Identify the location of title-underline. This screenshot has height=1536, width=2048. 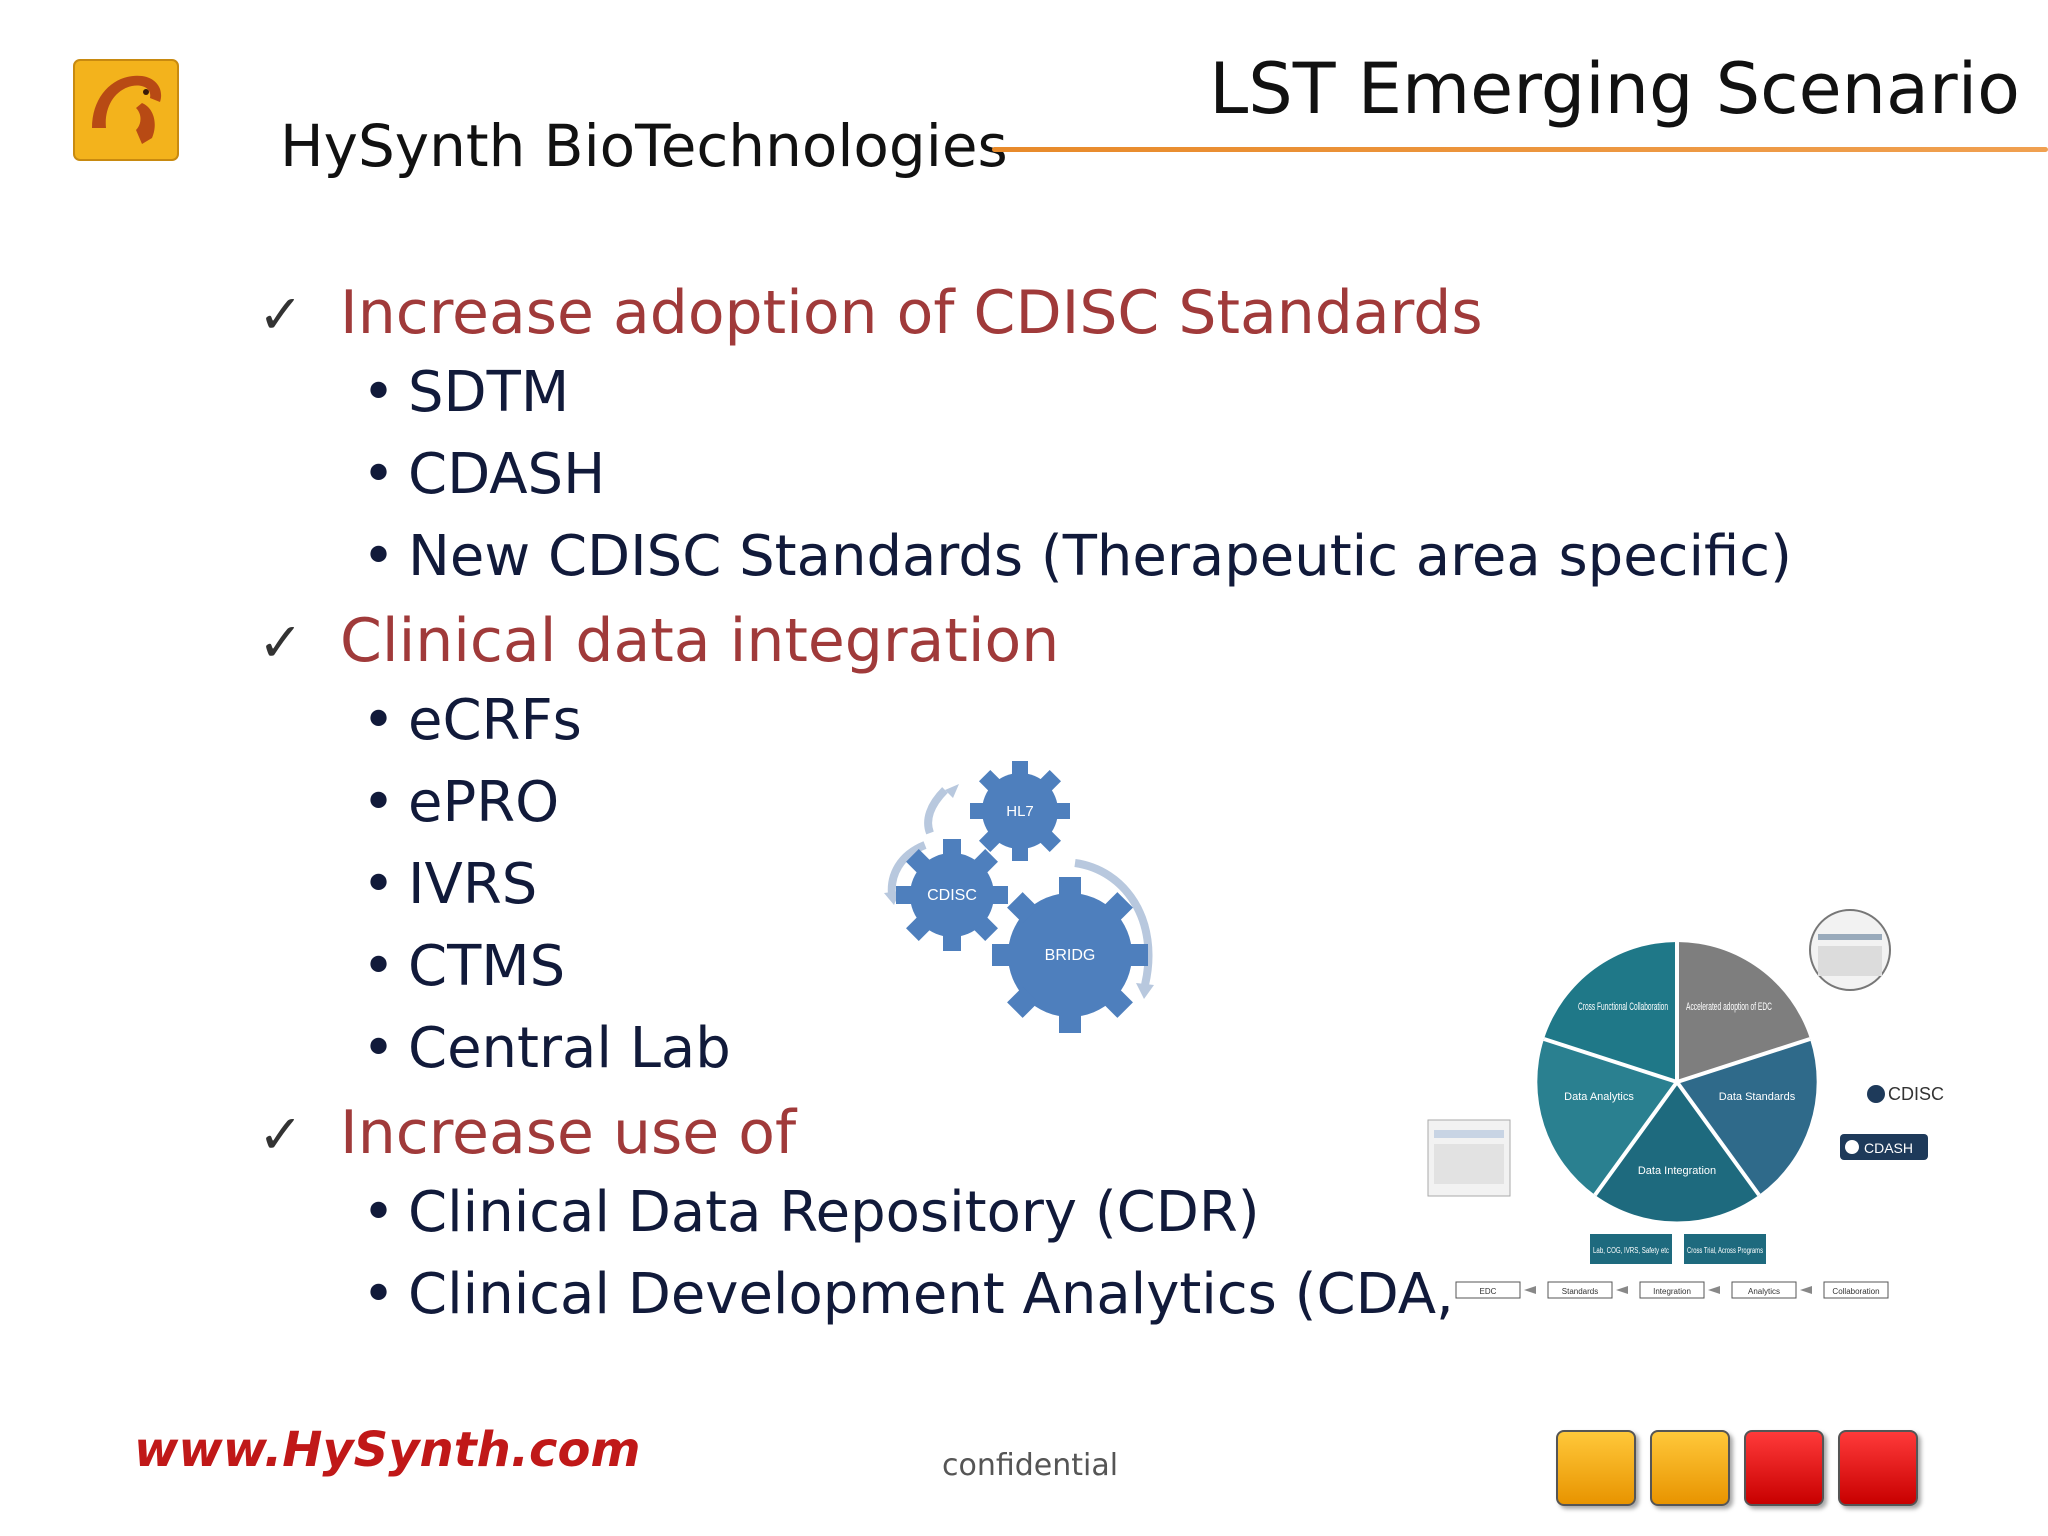
(1520, 149).